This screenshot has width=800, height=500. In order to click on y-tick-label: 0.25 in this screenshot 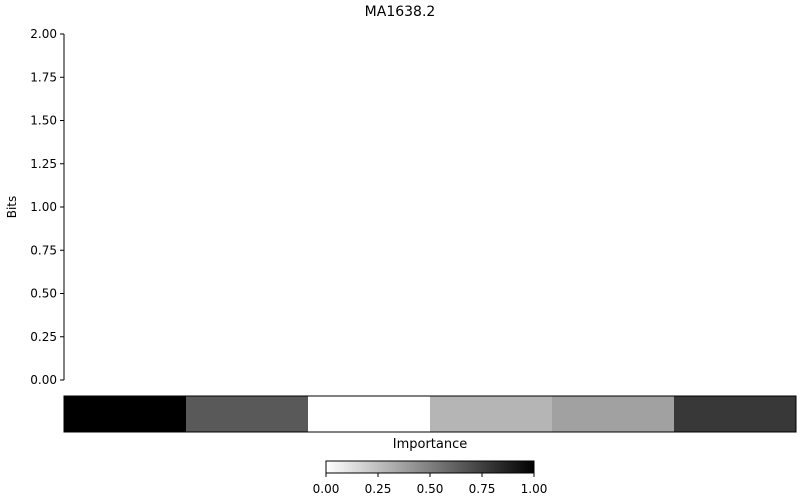, I will do `click(43, 337)`.